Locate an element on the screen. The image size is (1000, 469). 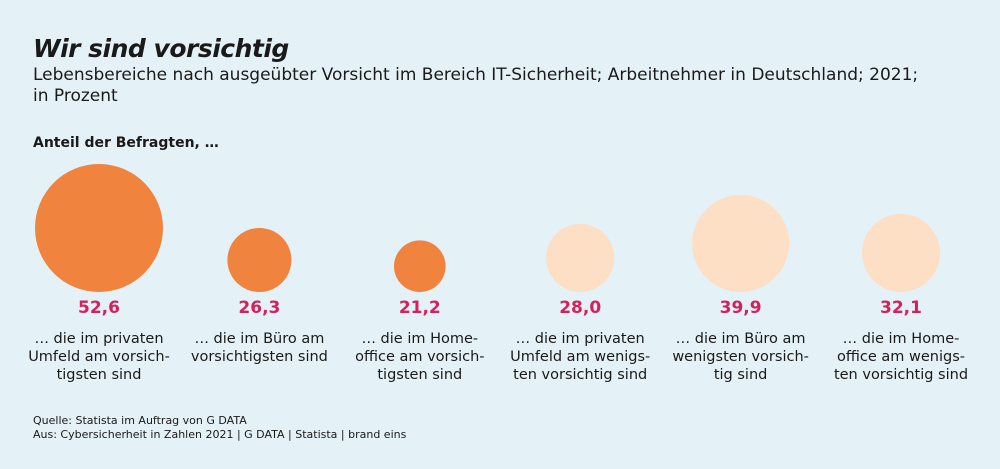
category-label-line: vorsichtigsten sind is located at coordinates (259, 357).